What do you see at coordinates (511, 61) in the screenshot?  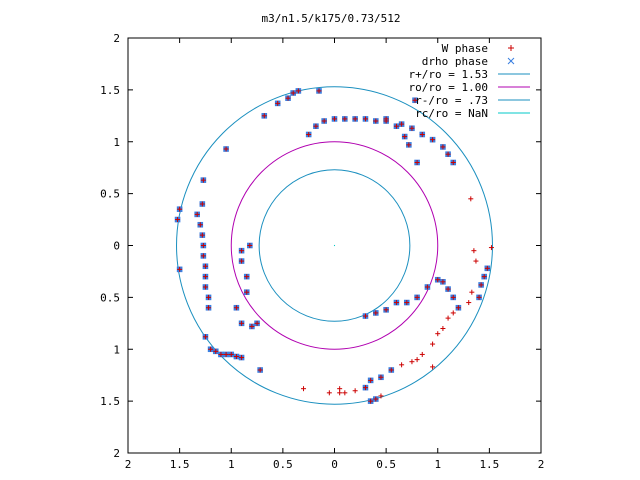 I see `legend-x-marker` at bounding box center [511, 61].